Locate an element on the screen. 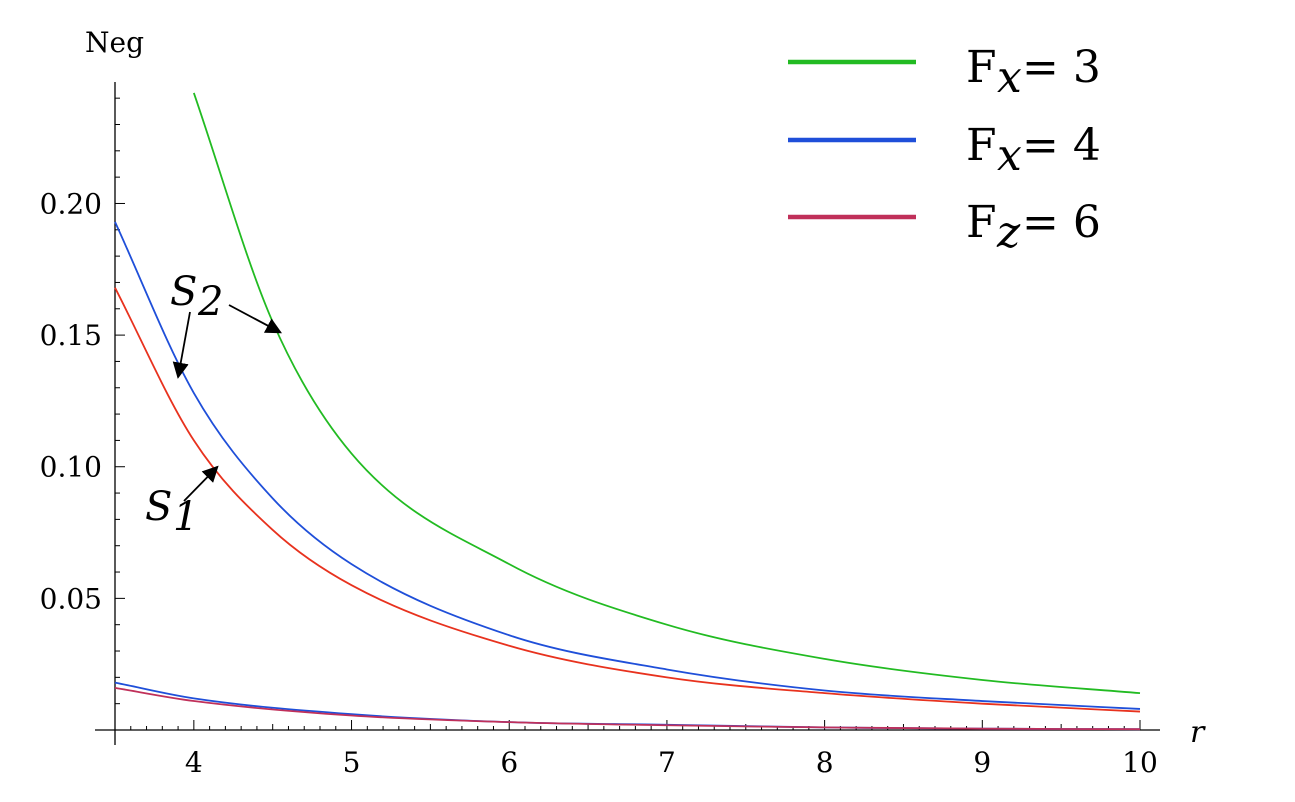 This screenshot has width=1295, height=802. y-tick-label: 0.10 is located at coordinates (71, 467).